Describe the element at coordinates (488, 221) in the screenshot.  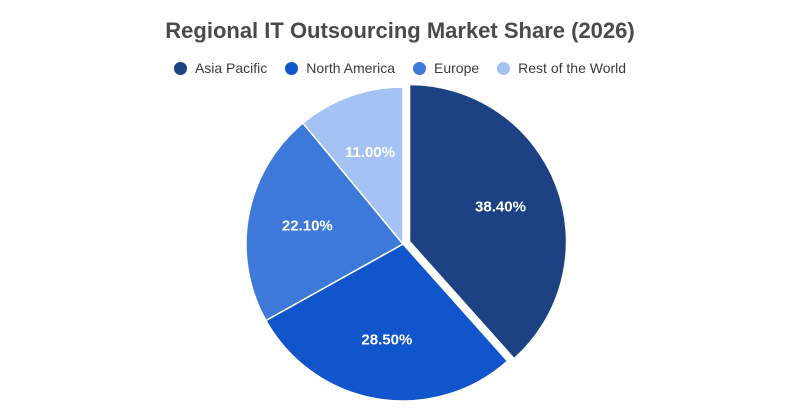
I see `pie-slice-asia-pacific` at that location.